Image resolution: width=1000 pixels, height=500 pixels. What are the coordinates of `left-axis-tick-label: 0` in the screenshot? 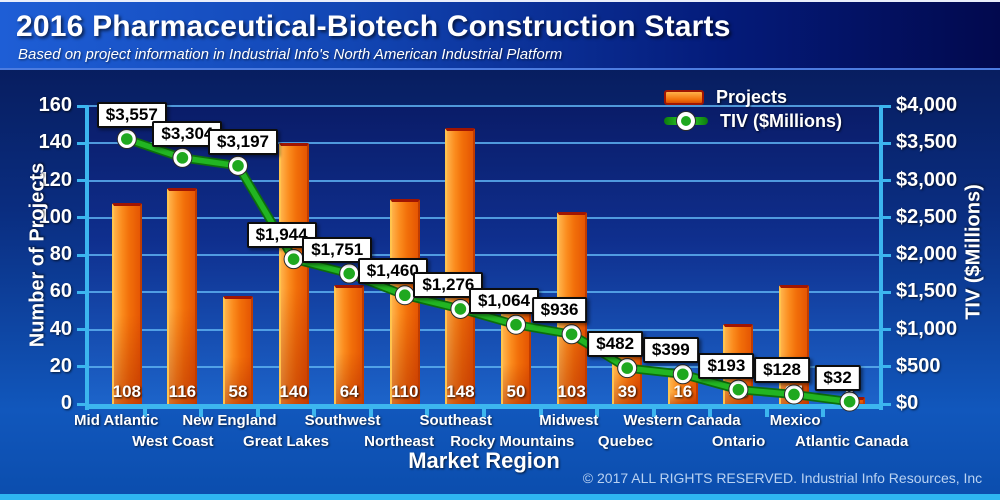 It's located at (66, 403).